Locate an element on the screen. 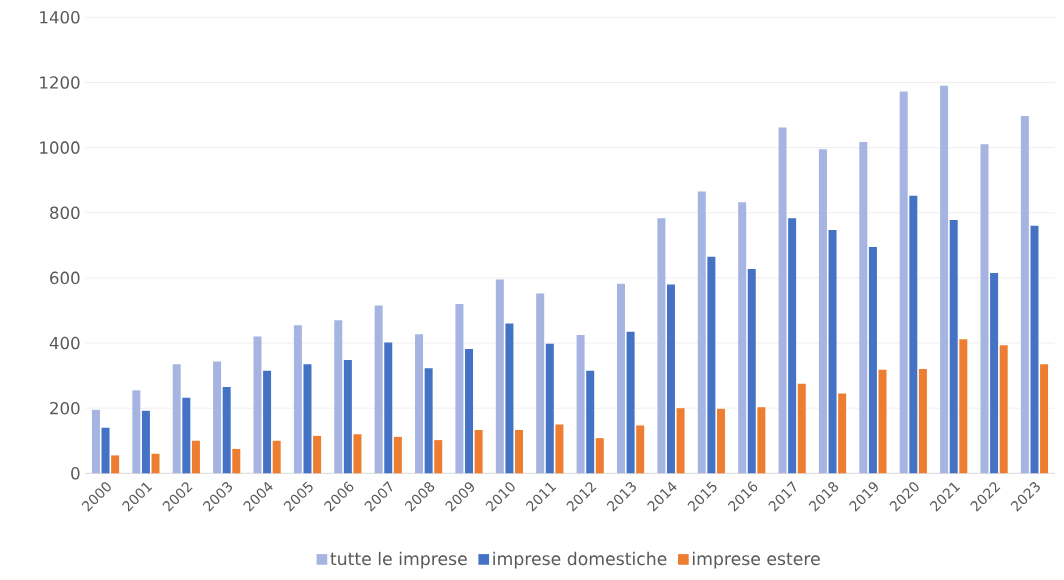  y-tick-label: 1200 is located at coordinates (60, 82).